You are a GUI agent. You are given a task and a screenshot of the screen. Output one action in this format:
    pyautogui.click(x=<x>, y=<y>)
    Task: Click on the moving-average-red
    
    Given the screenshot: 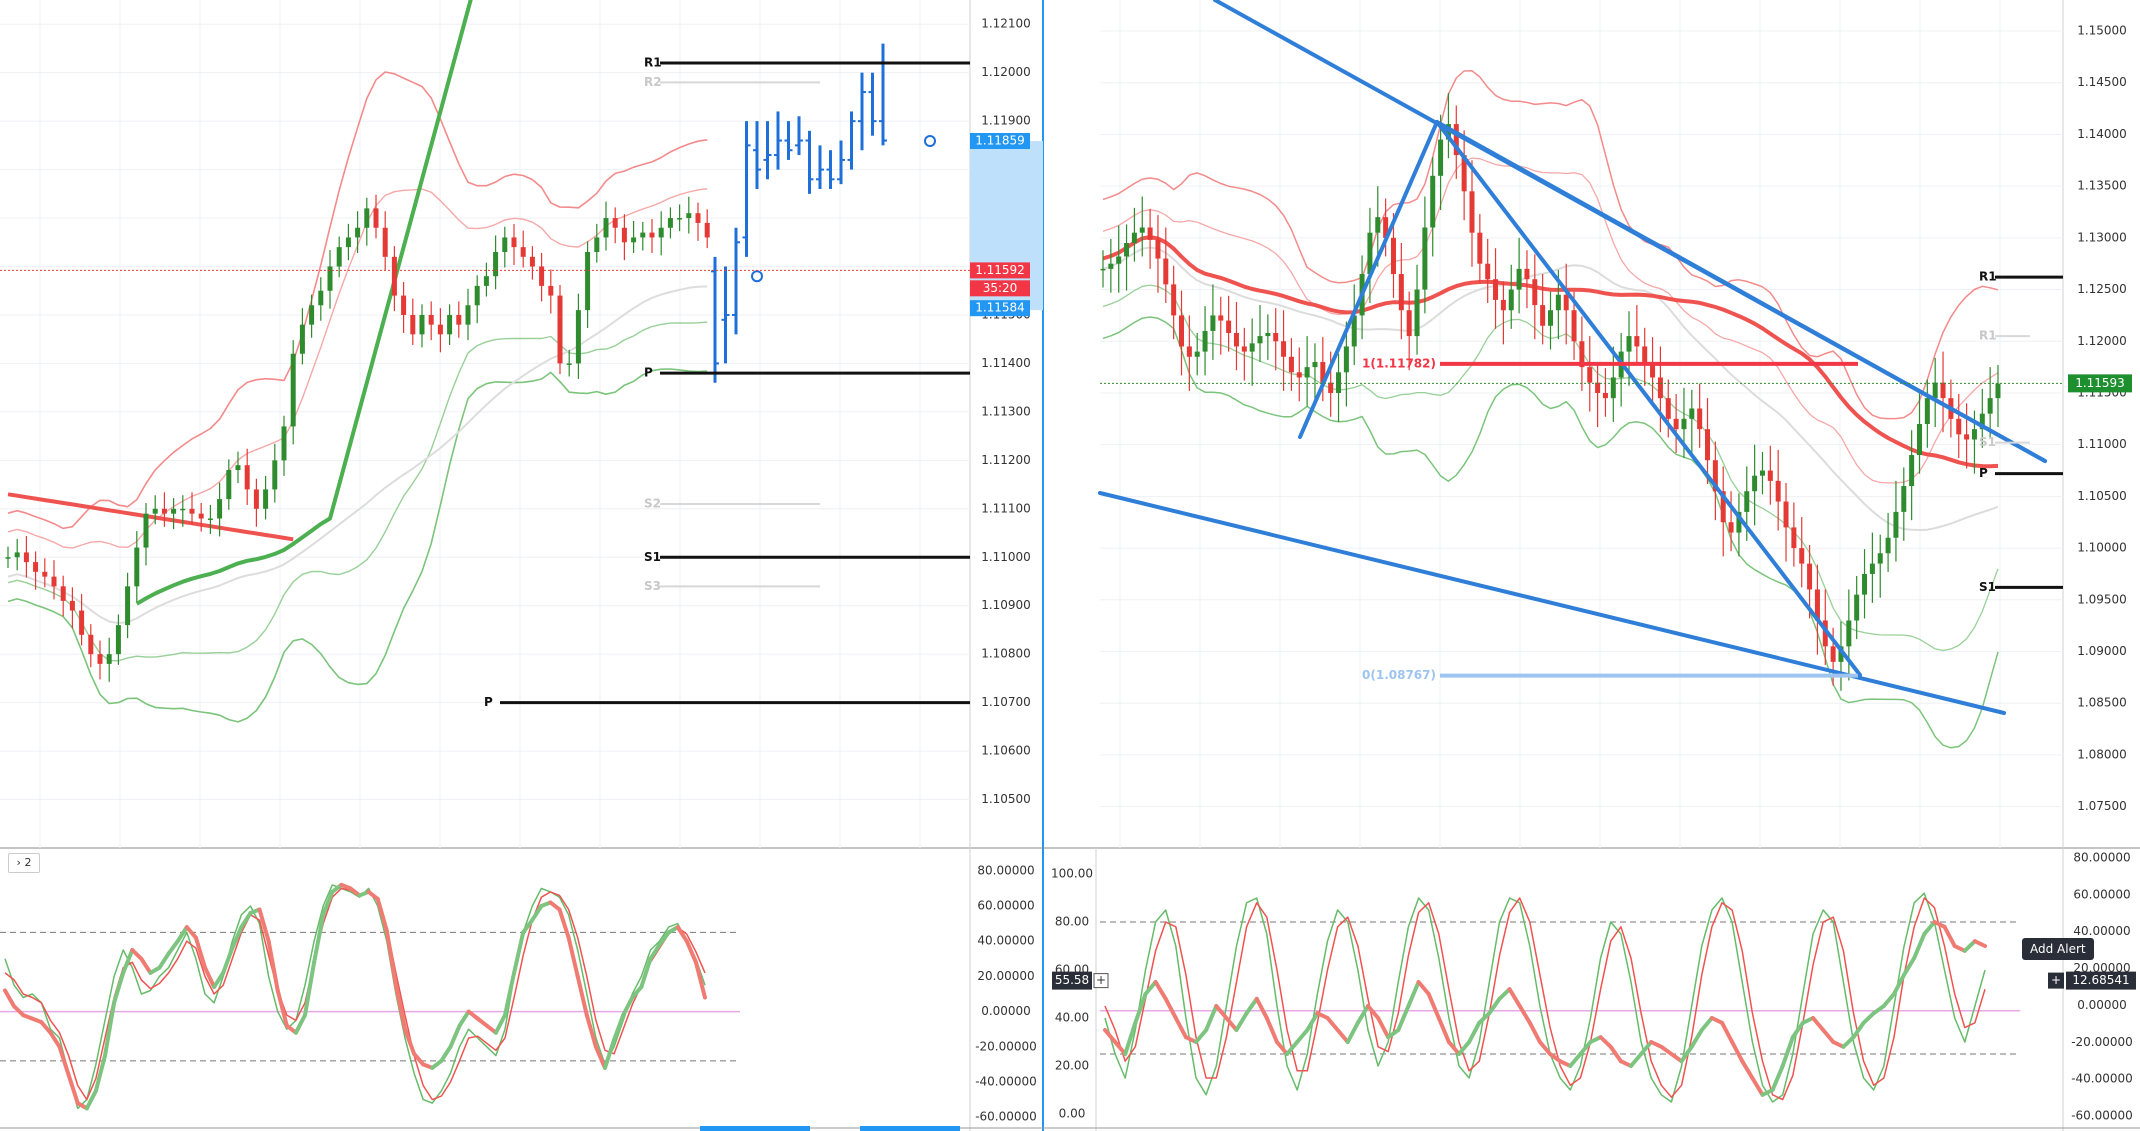 What is the action you would take?
    pyautogui.click(x=150, y=517)
    